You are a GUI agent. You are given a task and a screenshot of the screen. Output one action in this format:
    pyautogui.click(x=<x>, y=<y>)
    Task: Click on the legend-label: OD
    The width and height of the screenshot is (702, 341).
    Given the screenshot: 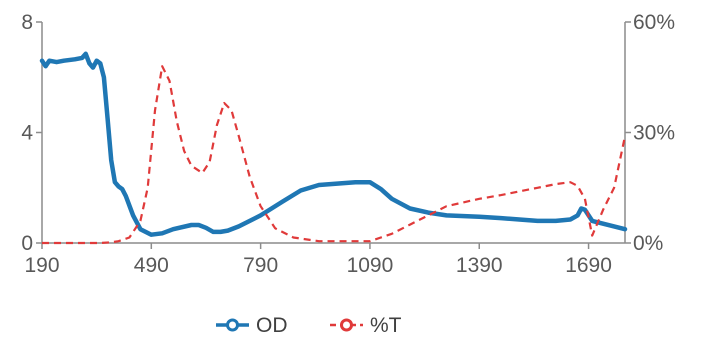 What is the action you would take?
    pyautogui.click(x=272, y=325)
    